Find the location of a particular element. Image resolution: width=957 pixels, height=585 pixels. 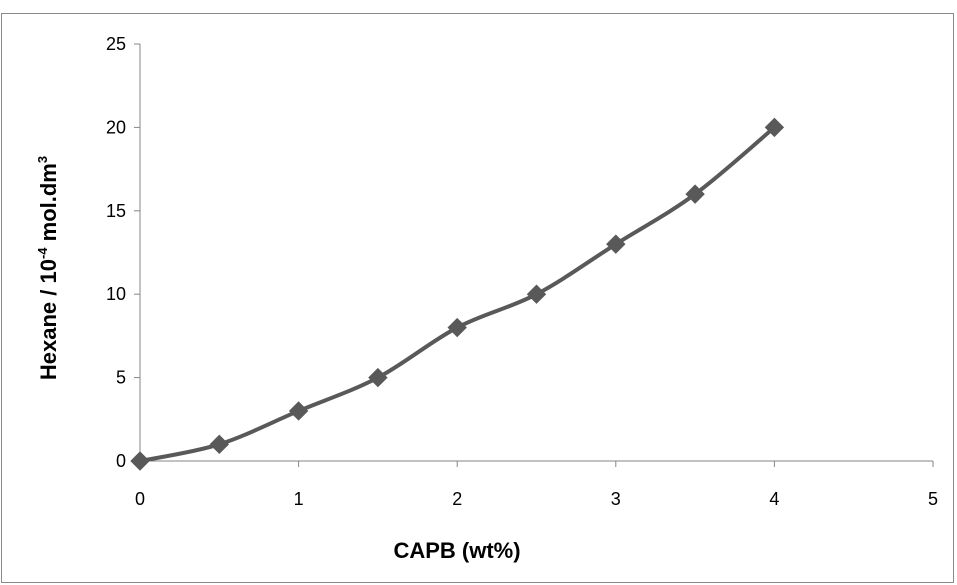

y-axis-title-main: Hexane / 10 is located at coordinates (48, 319).